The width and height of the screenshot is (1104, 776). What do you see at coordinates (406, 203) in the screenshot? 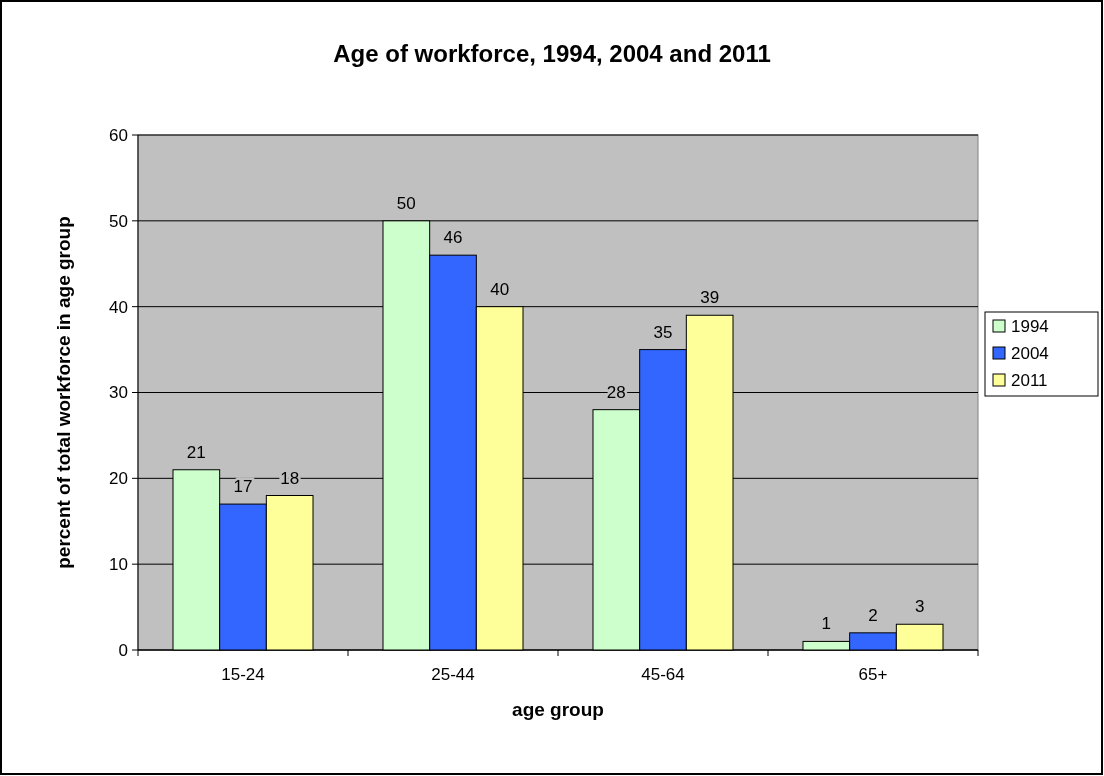
I see `data-label: 50` at bounding box center [406, 203].